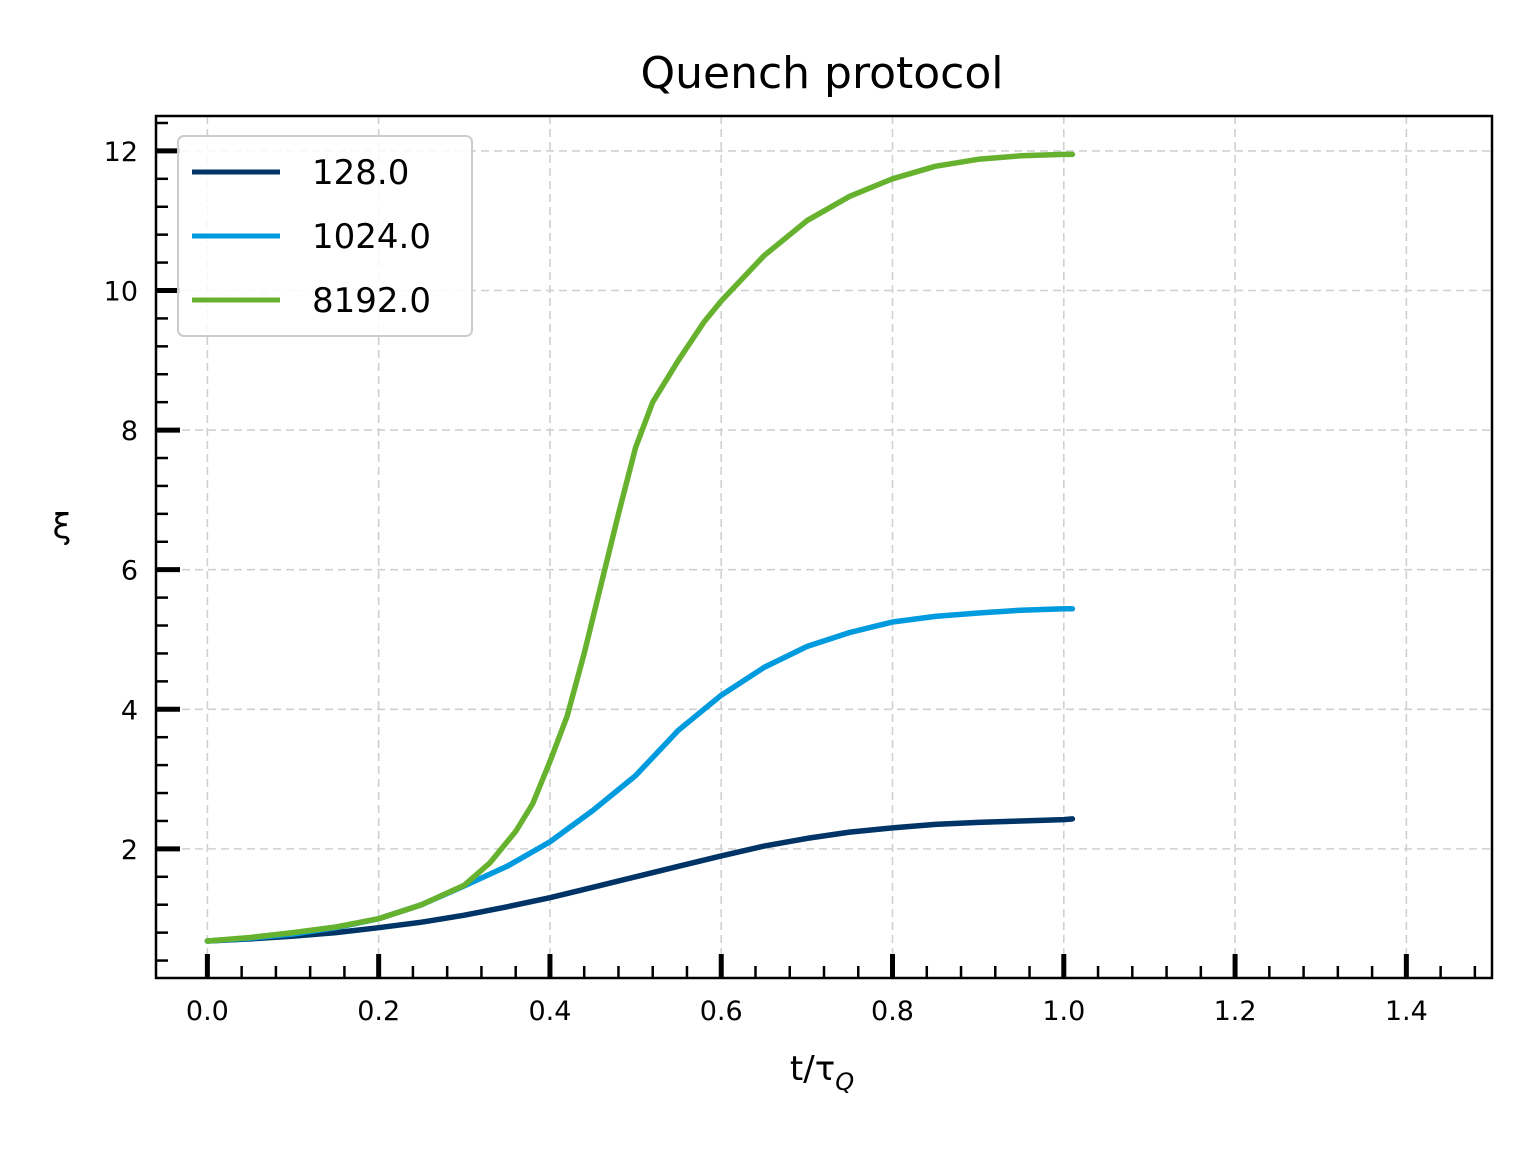 The width and height of the screenshot is (1536, 1152). Describe the element at coordinates (121, 291) in the screenshot. I see `y-tick-label: 10` at that location.